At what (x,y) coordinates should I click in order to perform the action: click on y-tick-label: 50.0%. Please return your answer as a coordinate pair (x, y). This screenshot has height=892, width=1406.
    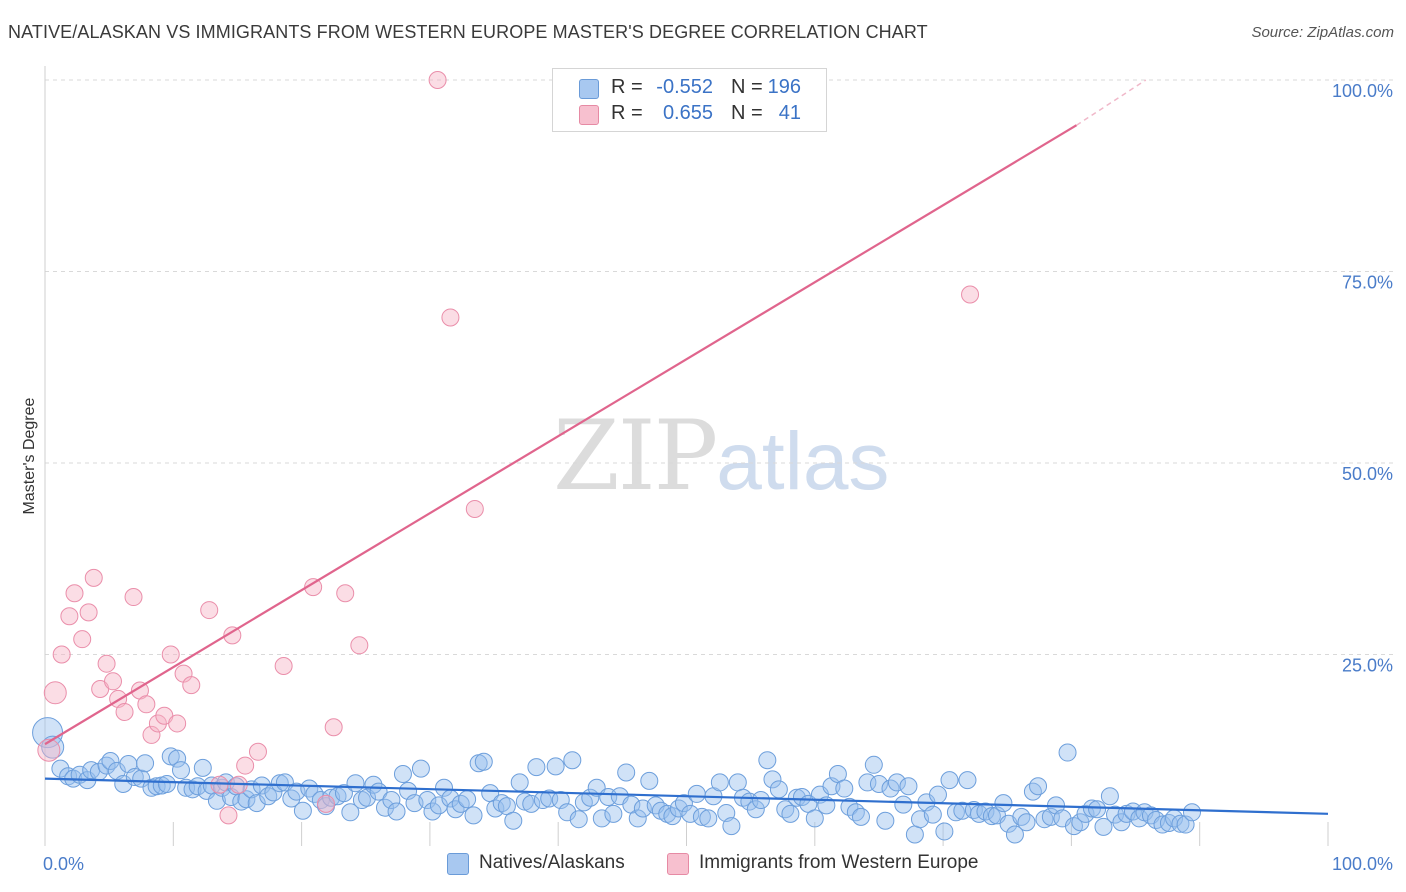
    Looking at the image, I should click on (1367, 474).